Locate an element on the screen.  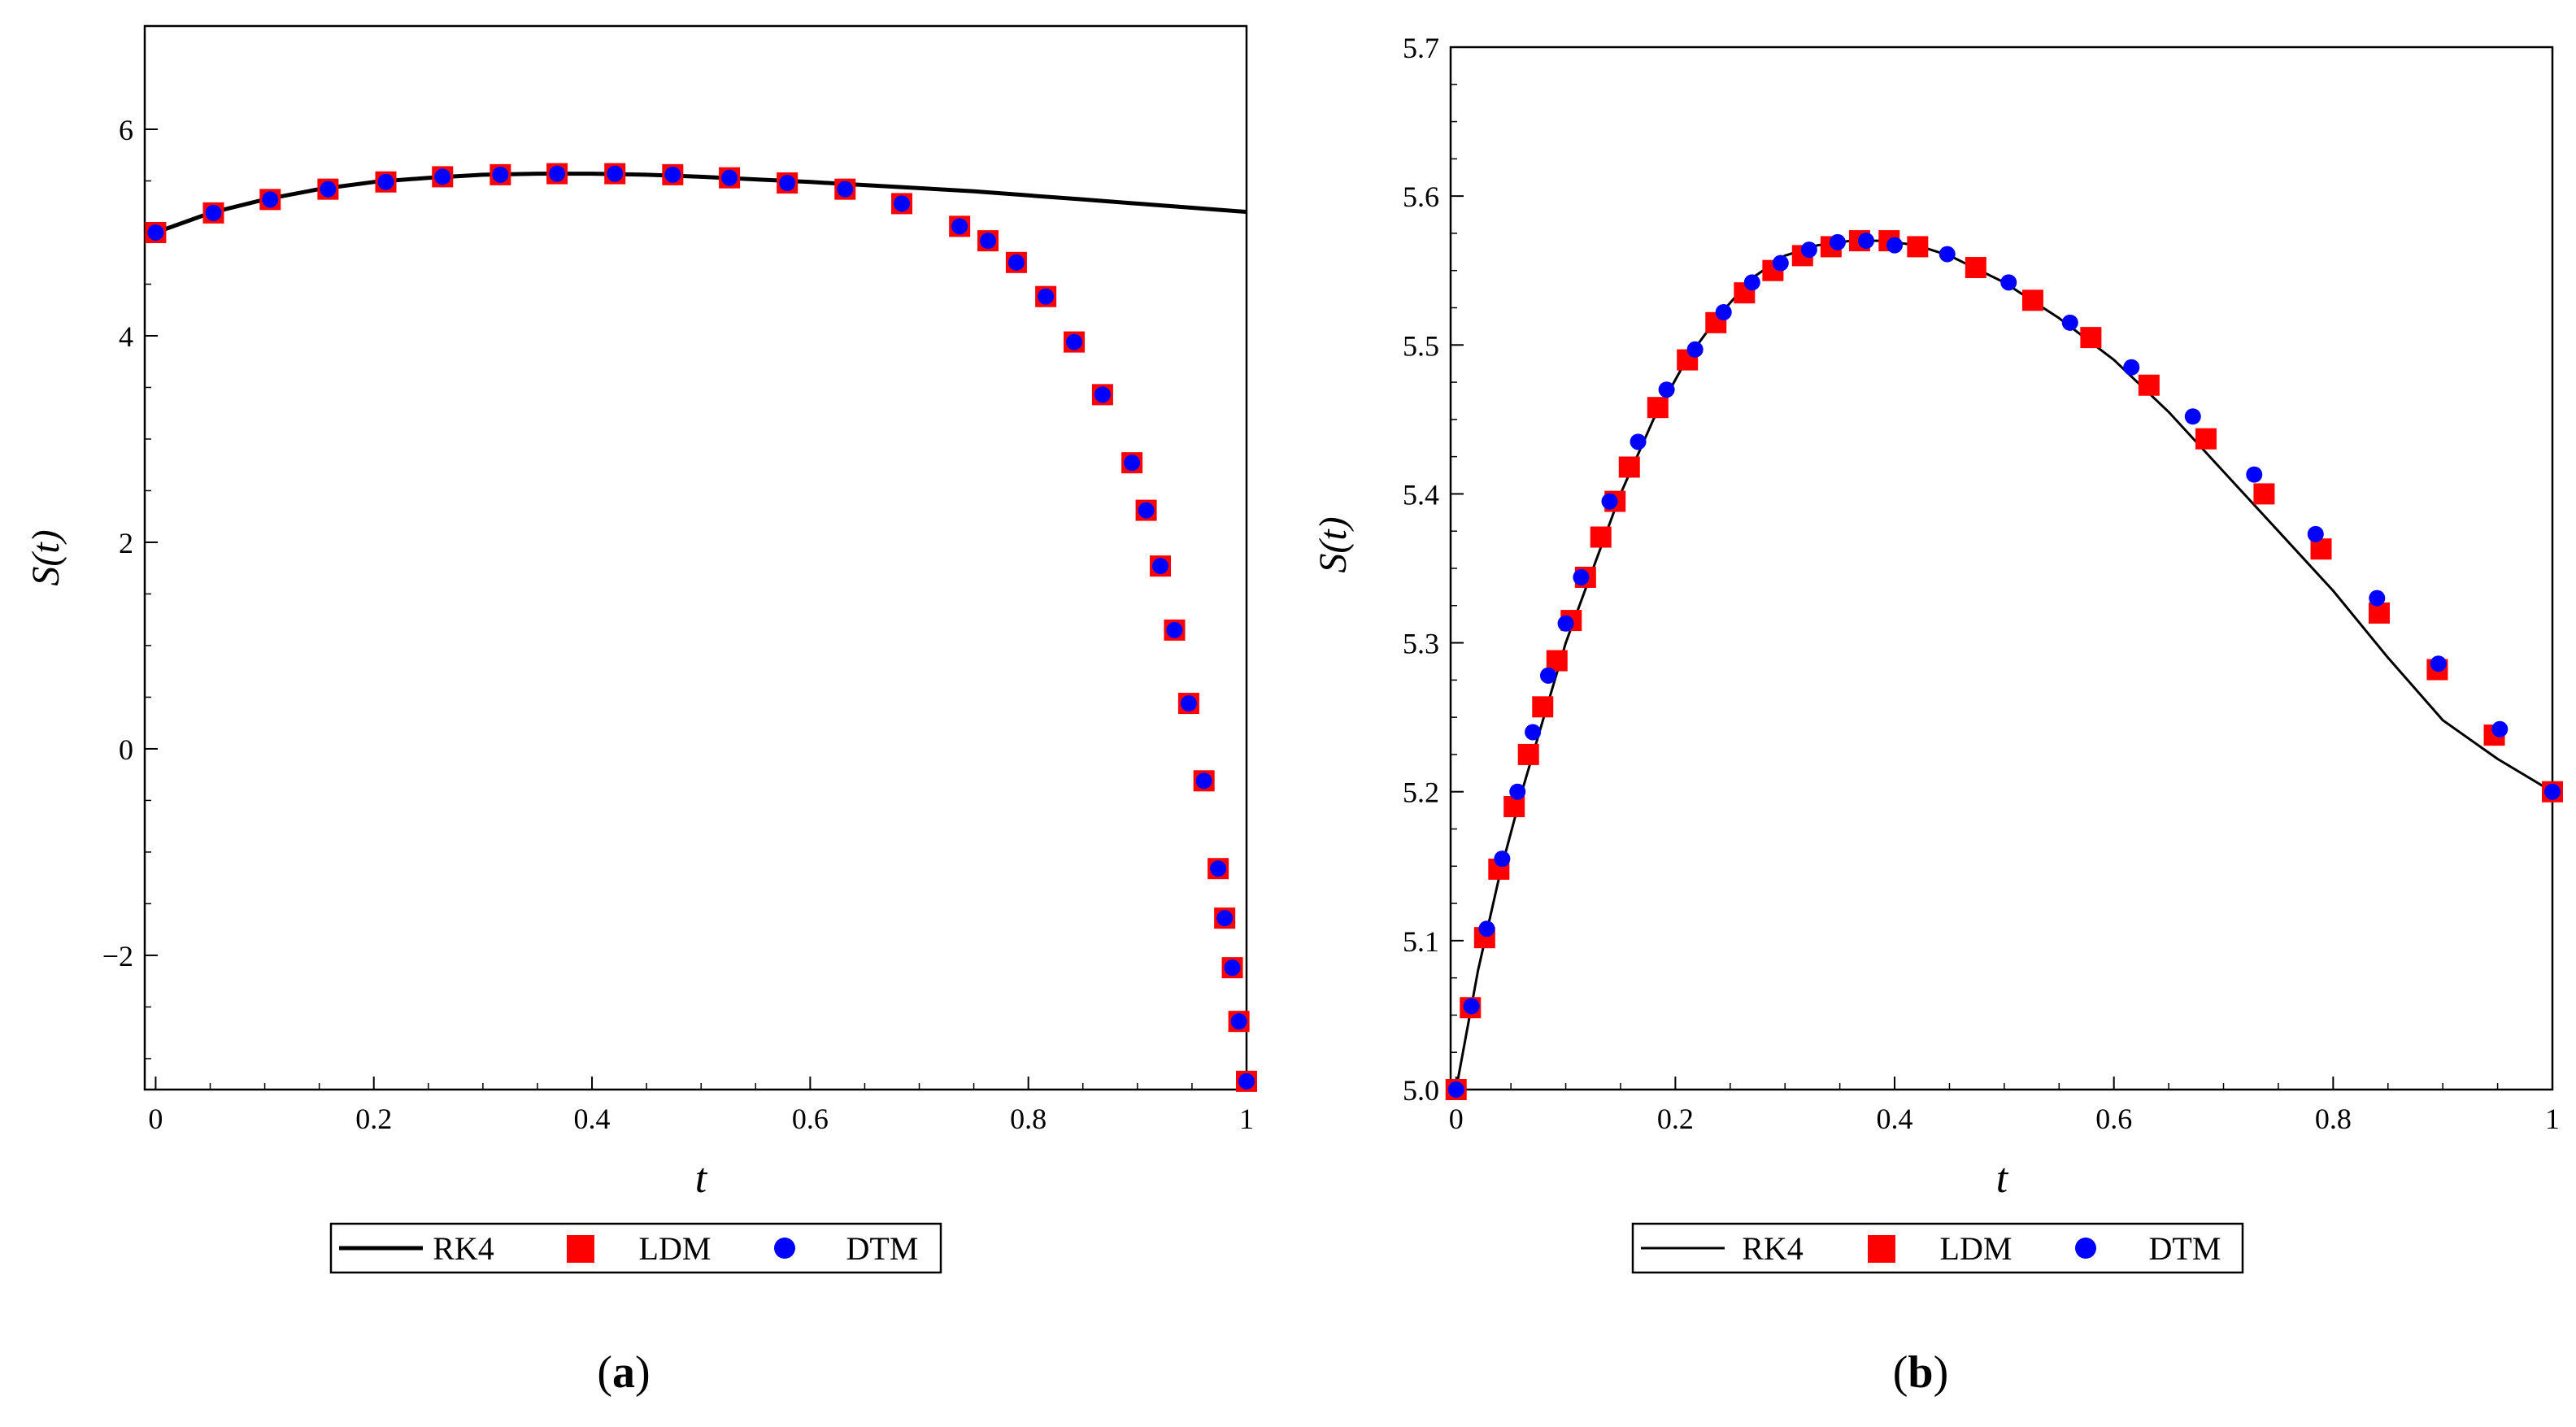
y-tick-label: 5.6 is located at coordinates (1421, 197).